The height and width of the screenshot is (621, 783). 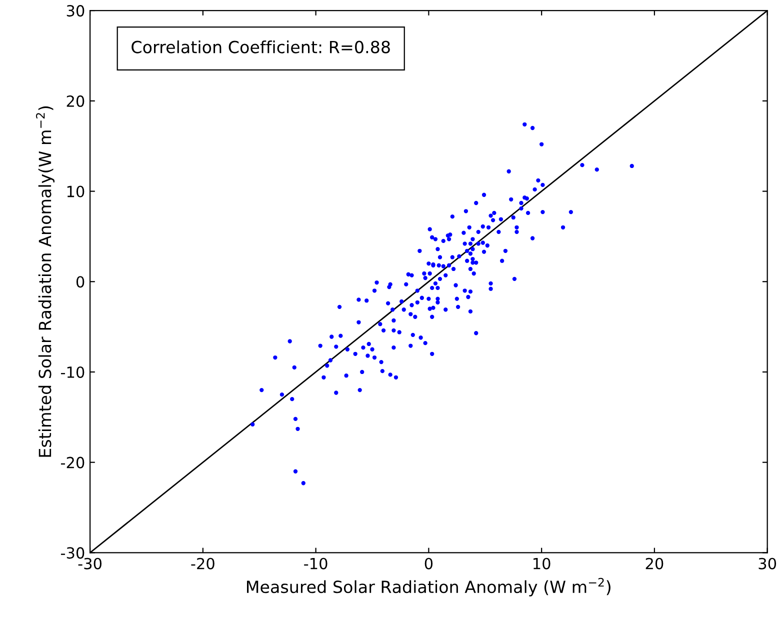 I want to click on y-tick-label: 30, so click(x=75, y=11).